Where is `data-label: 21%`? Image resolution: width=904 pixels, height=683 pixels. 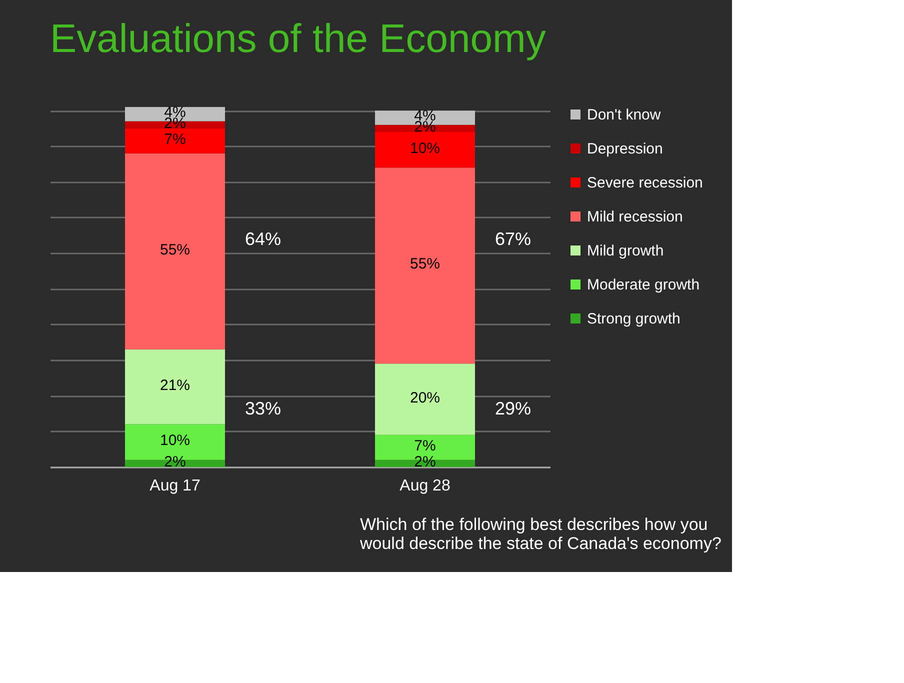
data-label: 21% is located at coordinates (175, 385).